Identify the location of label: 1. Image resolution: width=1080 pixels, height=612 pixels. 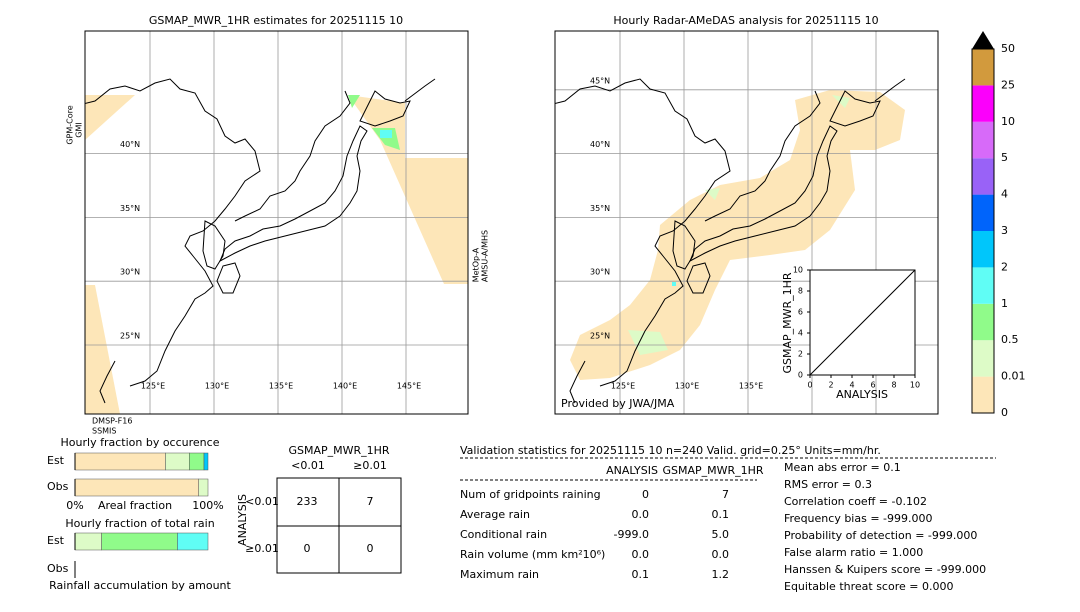
(1004, 303).